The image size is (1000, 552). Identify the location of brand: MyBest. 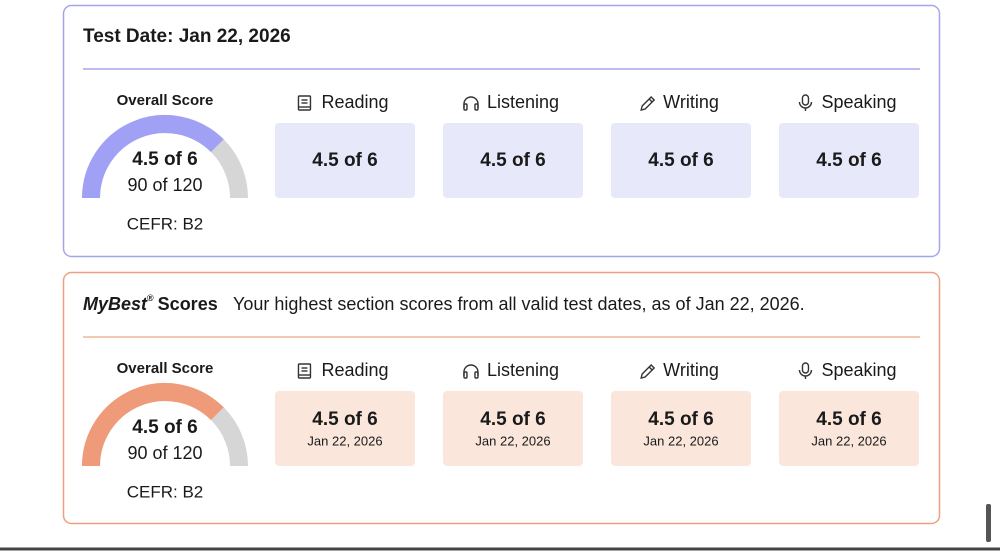
(115, 304).